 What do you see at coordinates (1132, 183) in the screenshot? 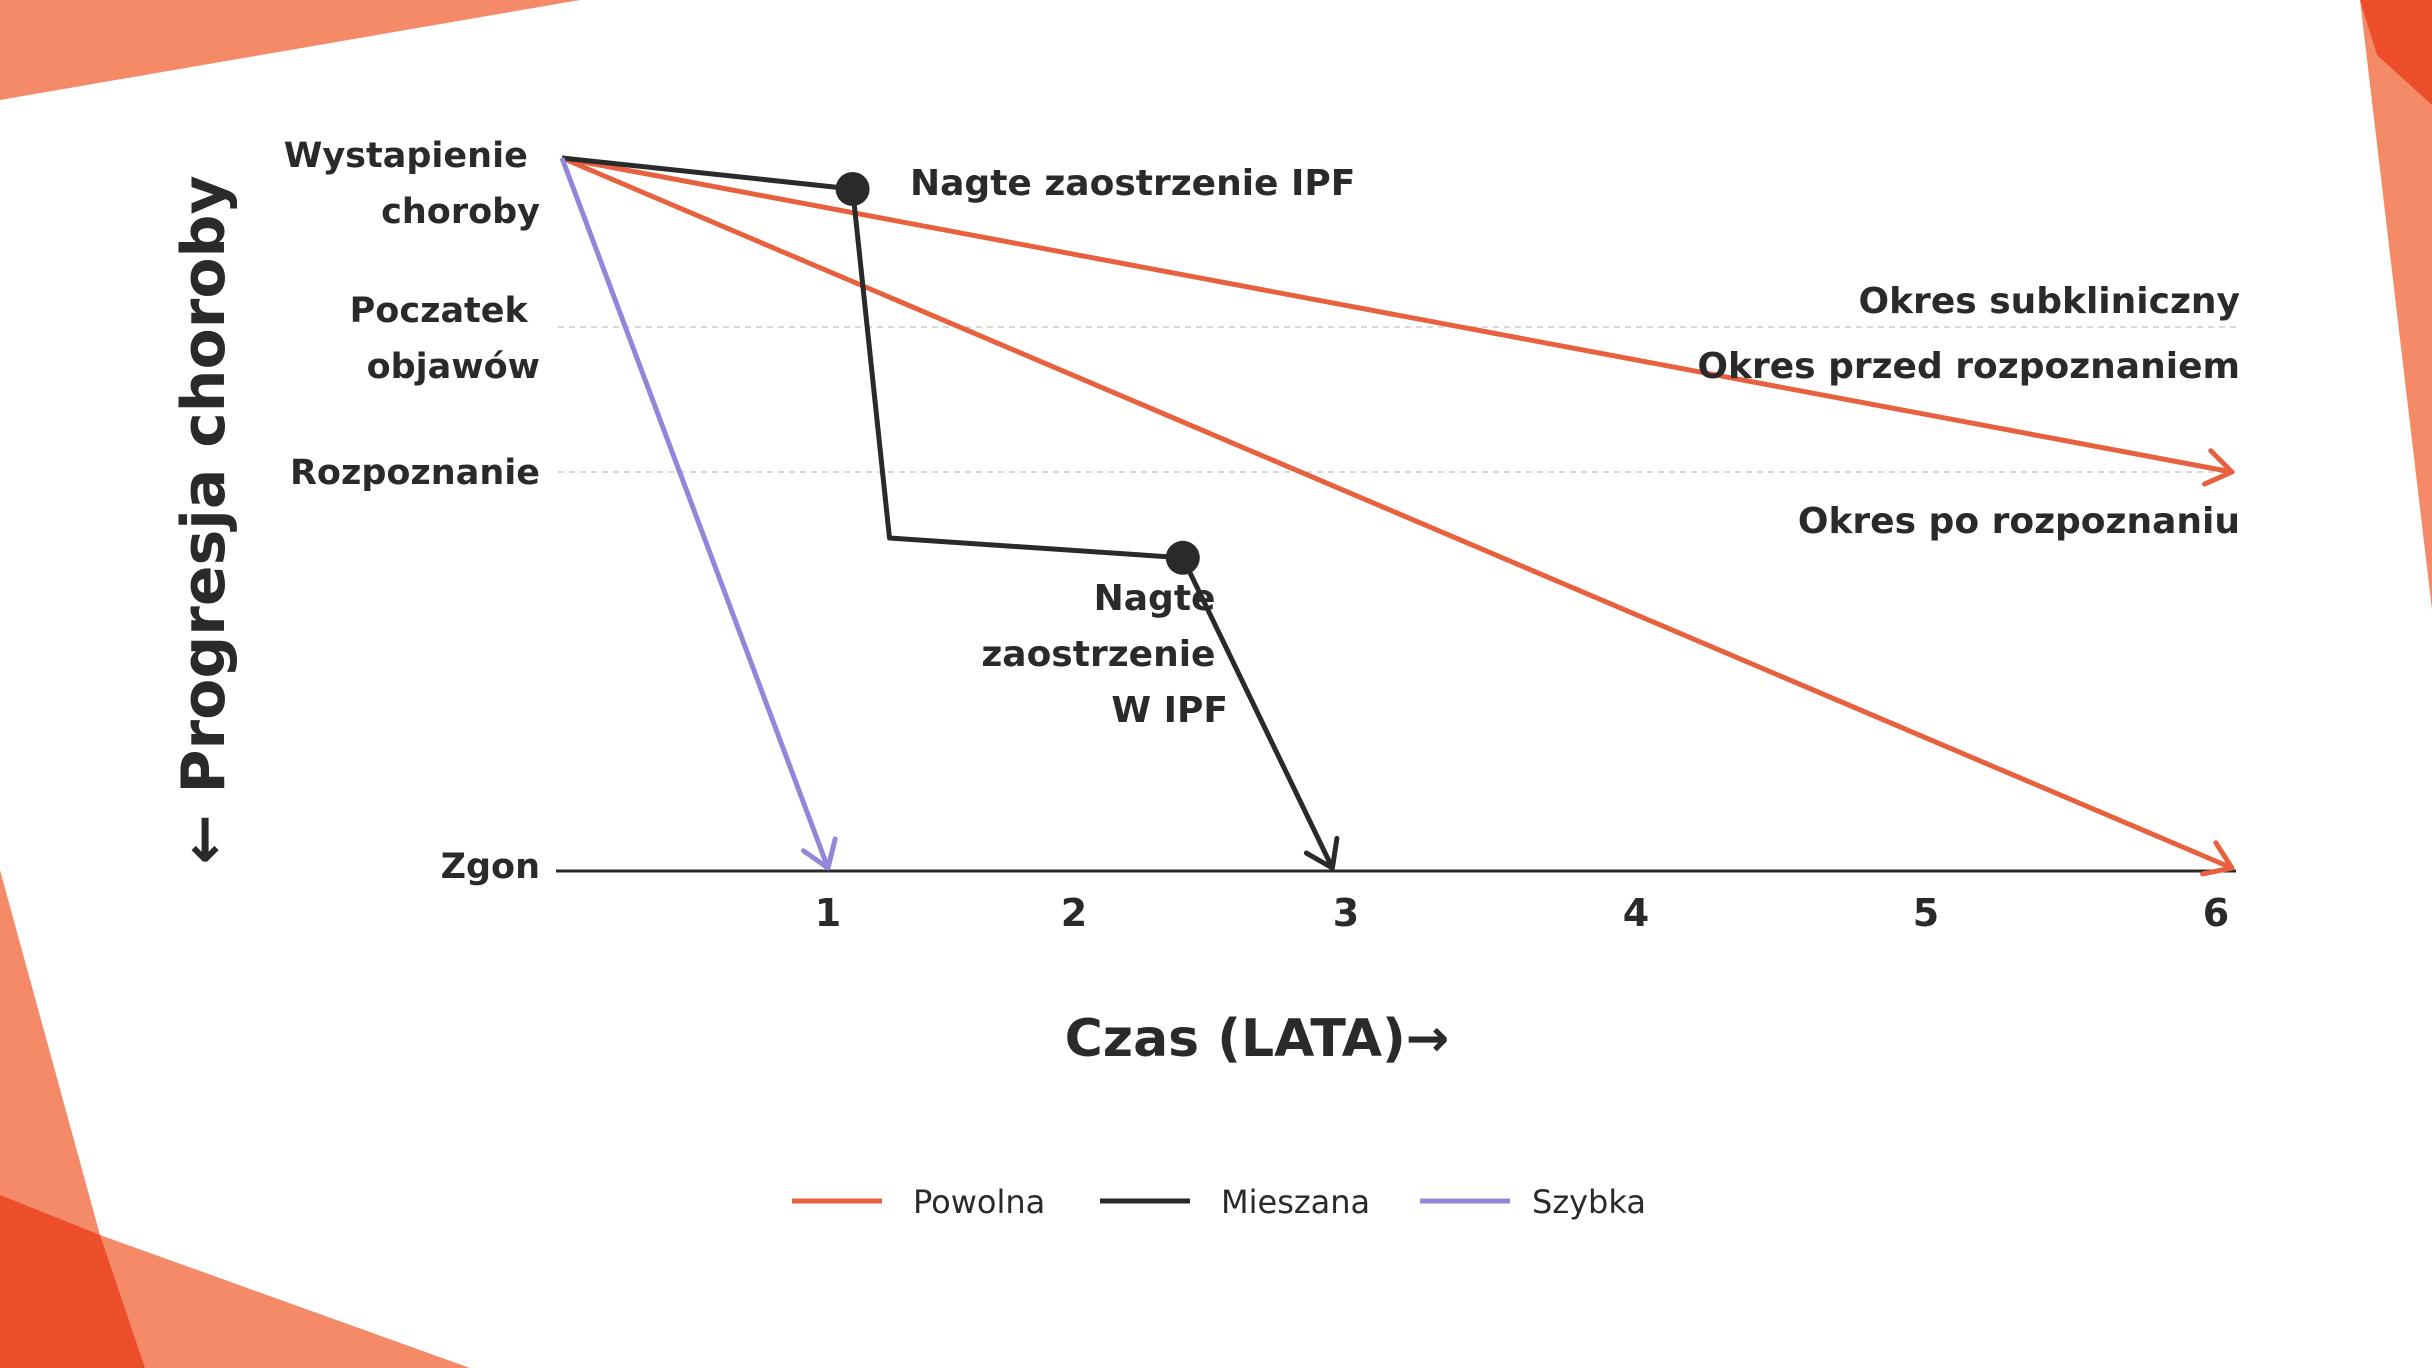
I see `annotation-exacerbation-1: Nagte zaostrzenie IPF` at bounding box center [1132, 183].